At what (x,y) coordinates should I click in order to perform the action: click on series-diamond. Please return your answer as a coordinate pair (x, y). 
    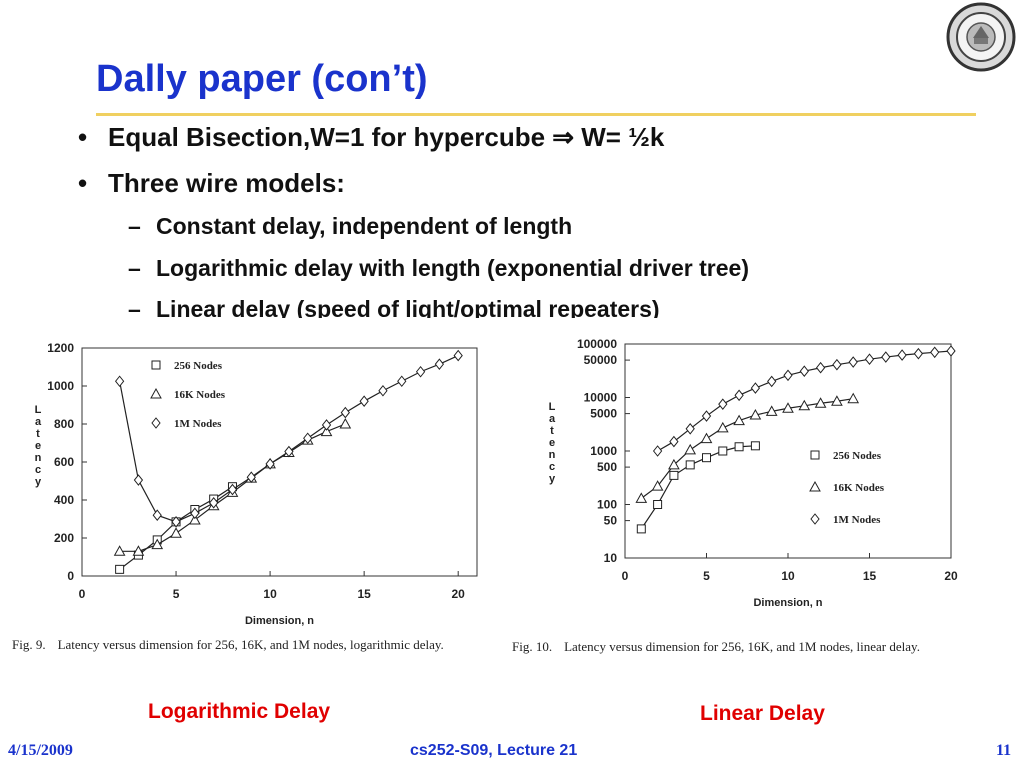
    Looking at the image, I should click on (804, 401).